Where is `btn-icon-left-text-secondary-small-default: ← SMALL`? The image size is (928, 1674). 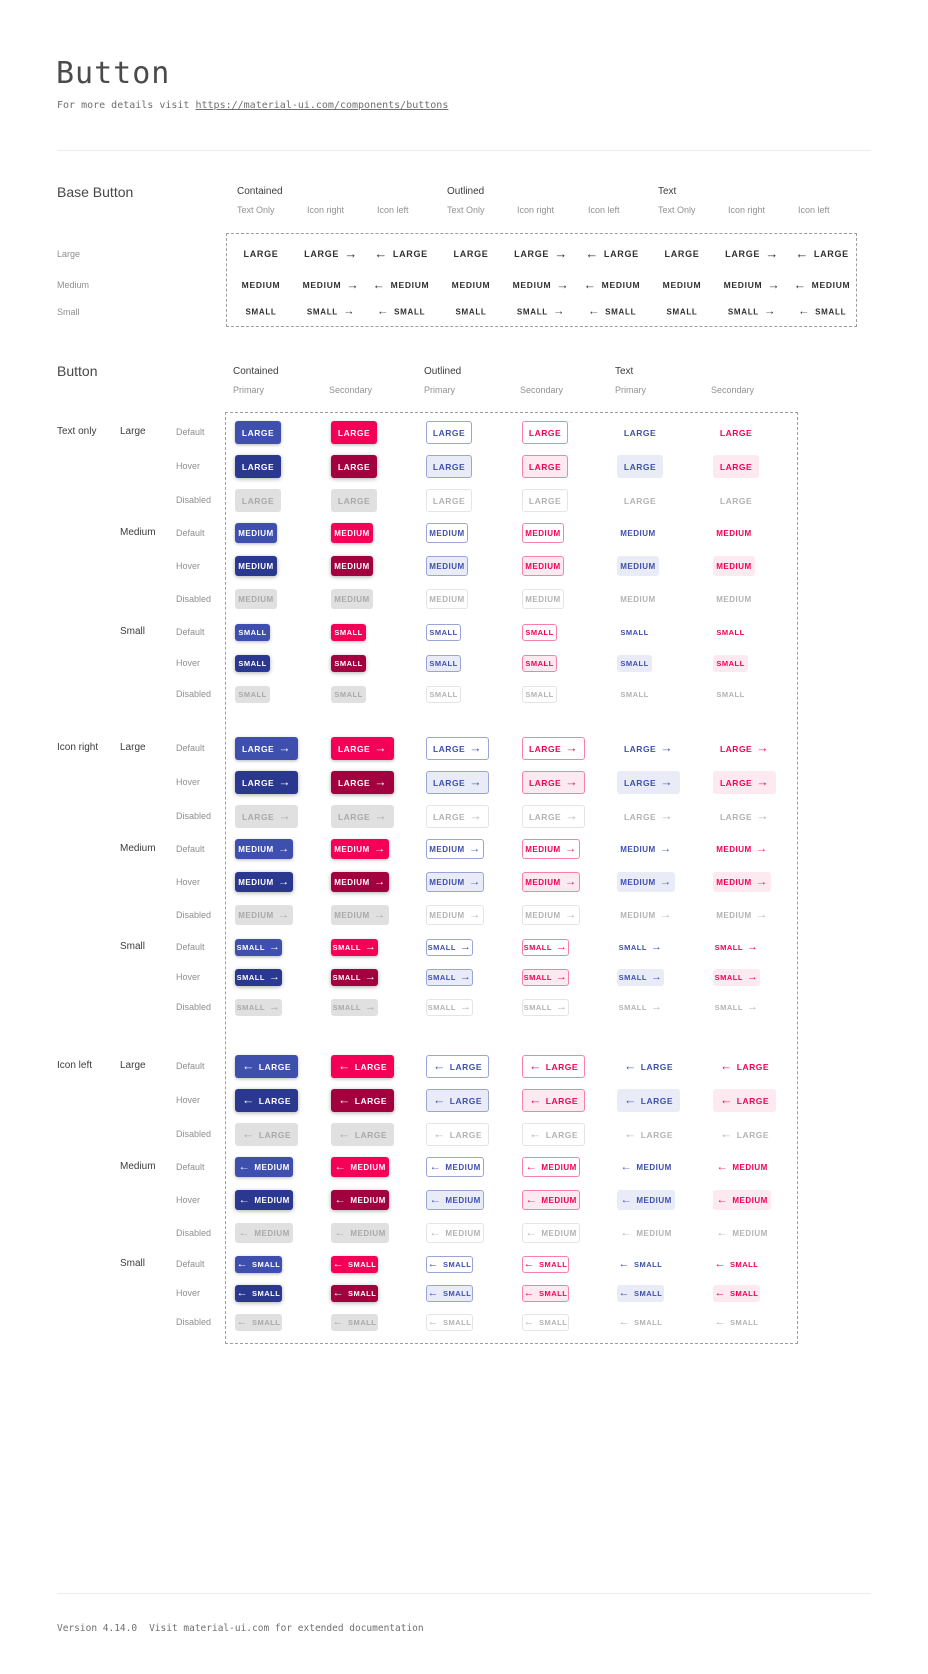 btn-icon-left-text-secondary-small-default: ← SMALL is located at coordinates (736, 1264).